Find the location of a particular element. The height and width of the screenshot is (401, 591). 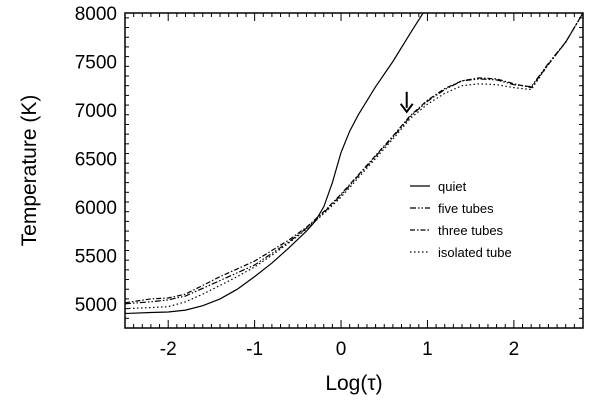

x-tick-label: -1 is located at coordinates (254, 349).